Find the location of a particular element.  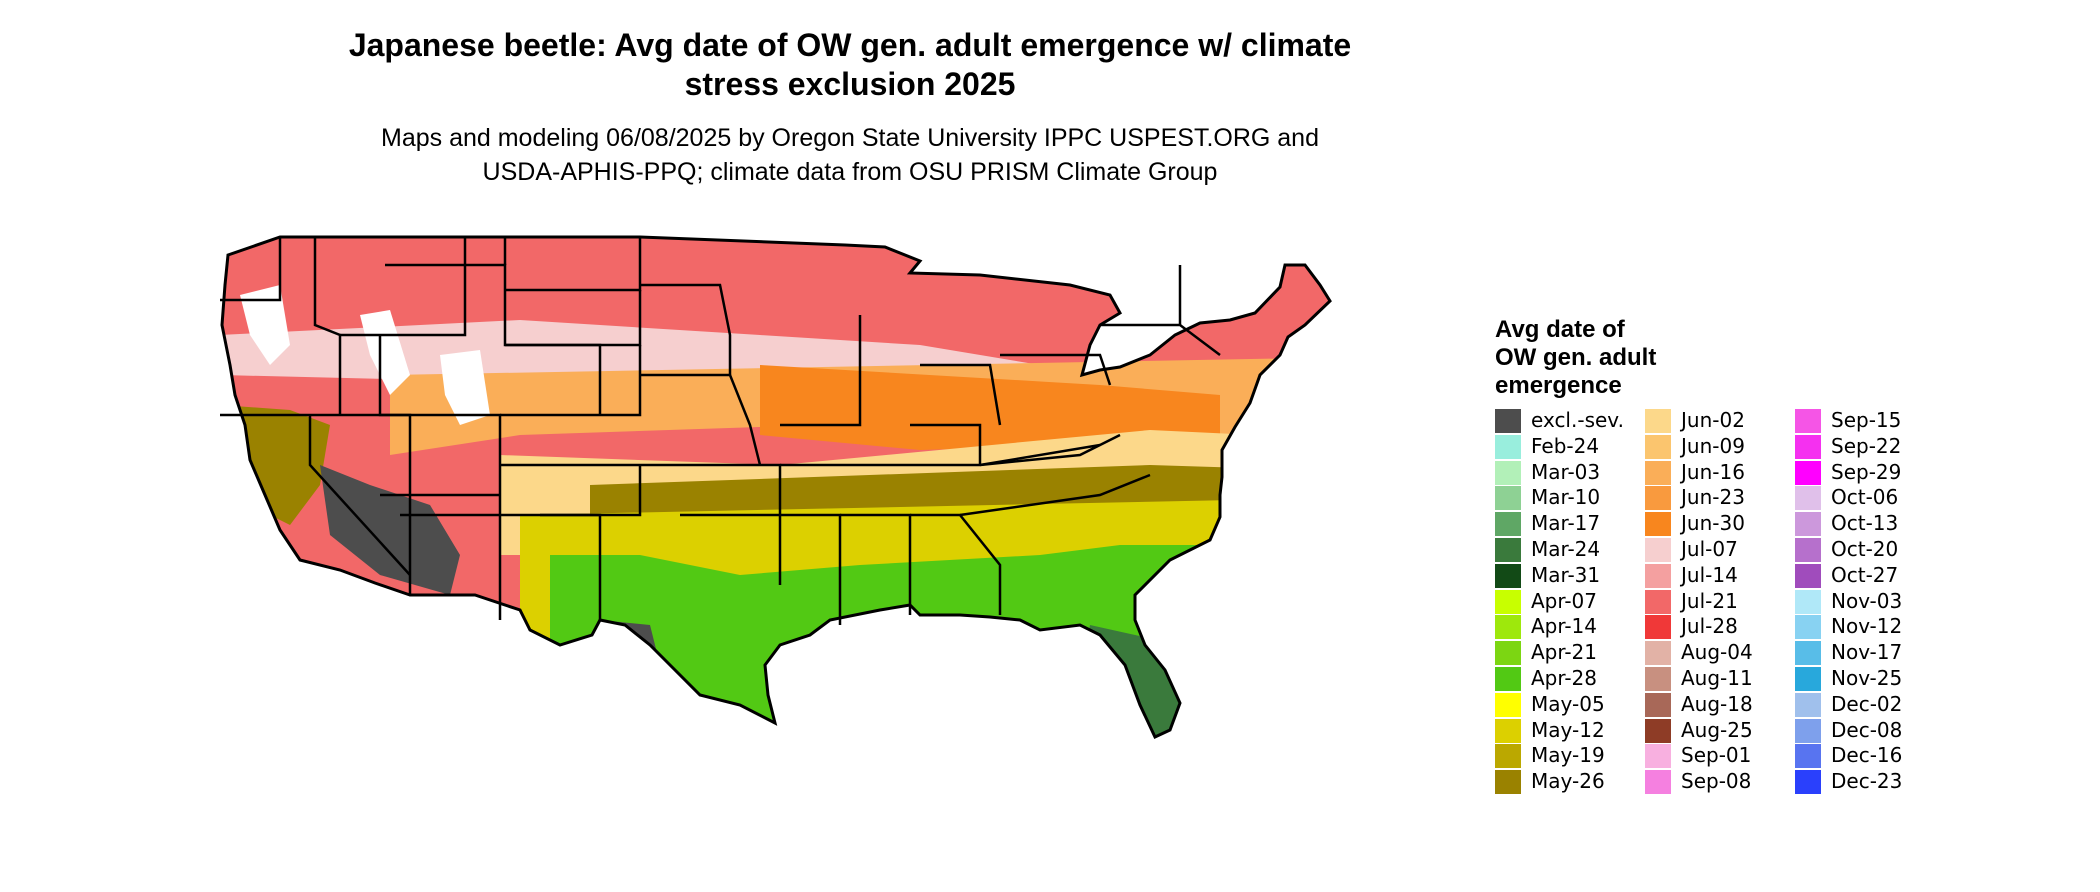

legend-label: Jul-28 is located at coordinates (1709, 626).